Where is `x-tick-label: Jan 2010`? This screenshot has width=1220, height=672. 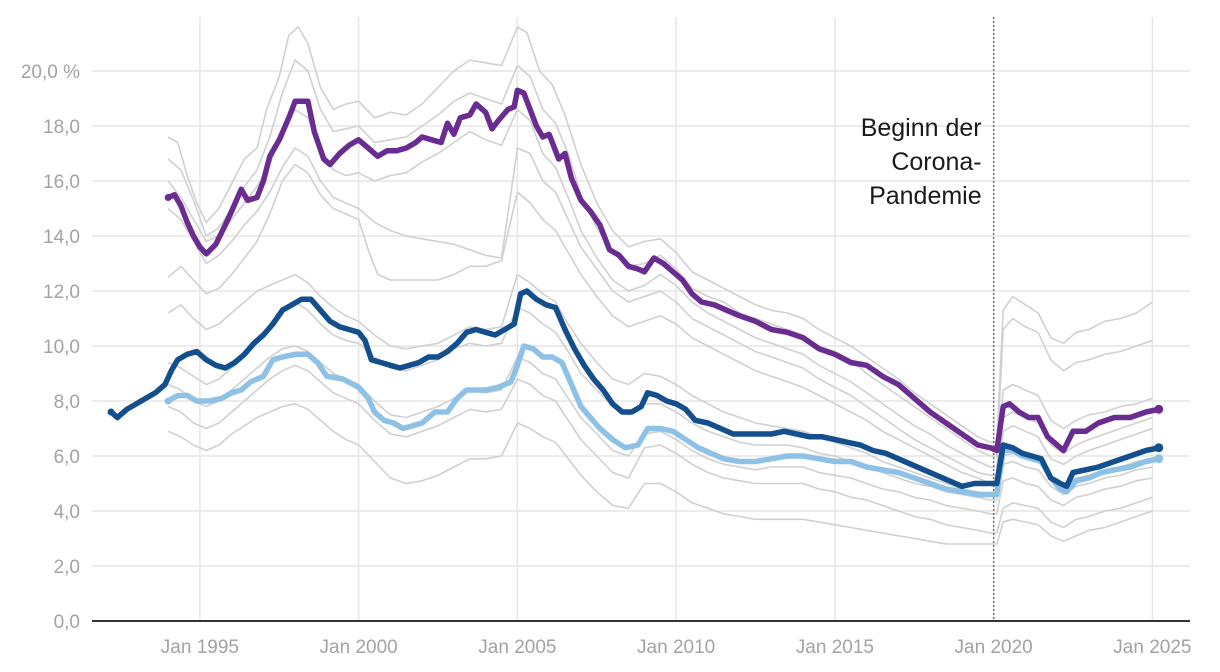
x-tick-label: Jan 2010 is located at coordinates (676, 647).